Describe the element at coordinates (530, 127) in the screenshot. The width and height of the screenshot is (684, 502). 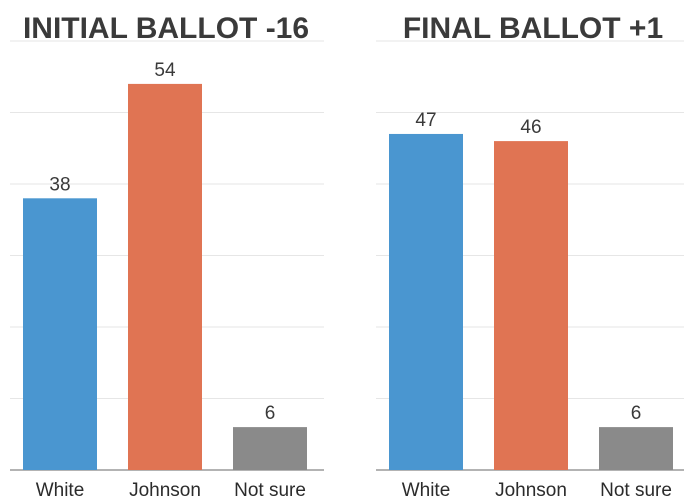
I see `value-label-johnson: 46` at that location.